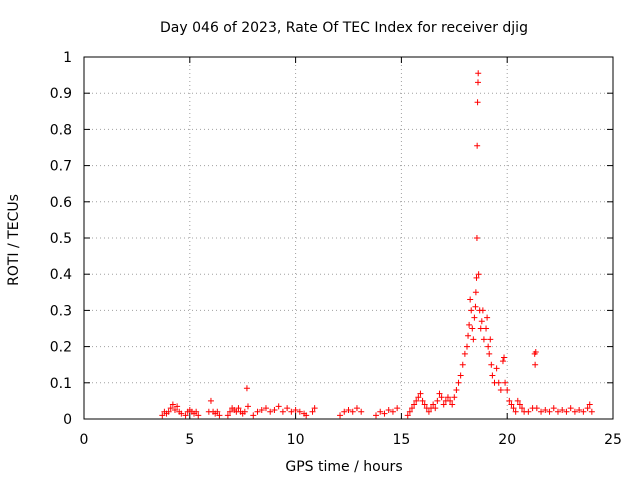 Image resolution: width=640 pixels, height=480 pixels. Describe the element at coordinates (507, 440) in the screenshot. I see `x-tick-label: 20` at that location.